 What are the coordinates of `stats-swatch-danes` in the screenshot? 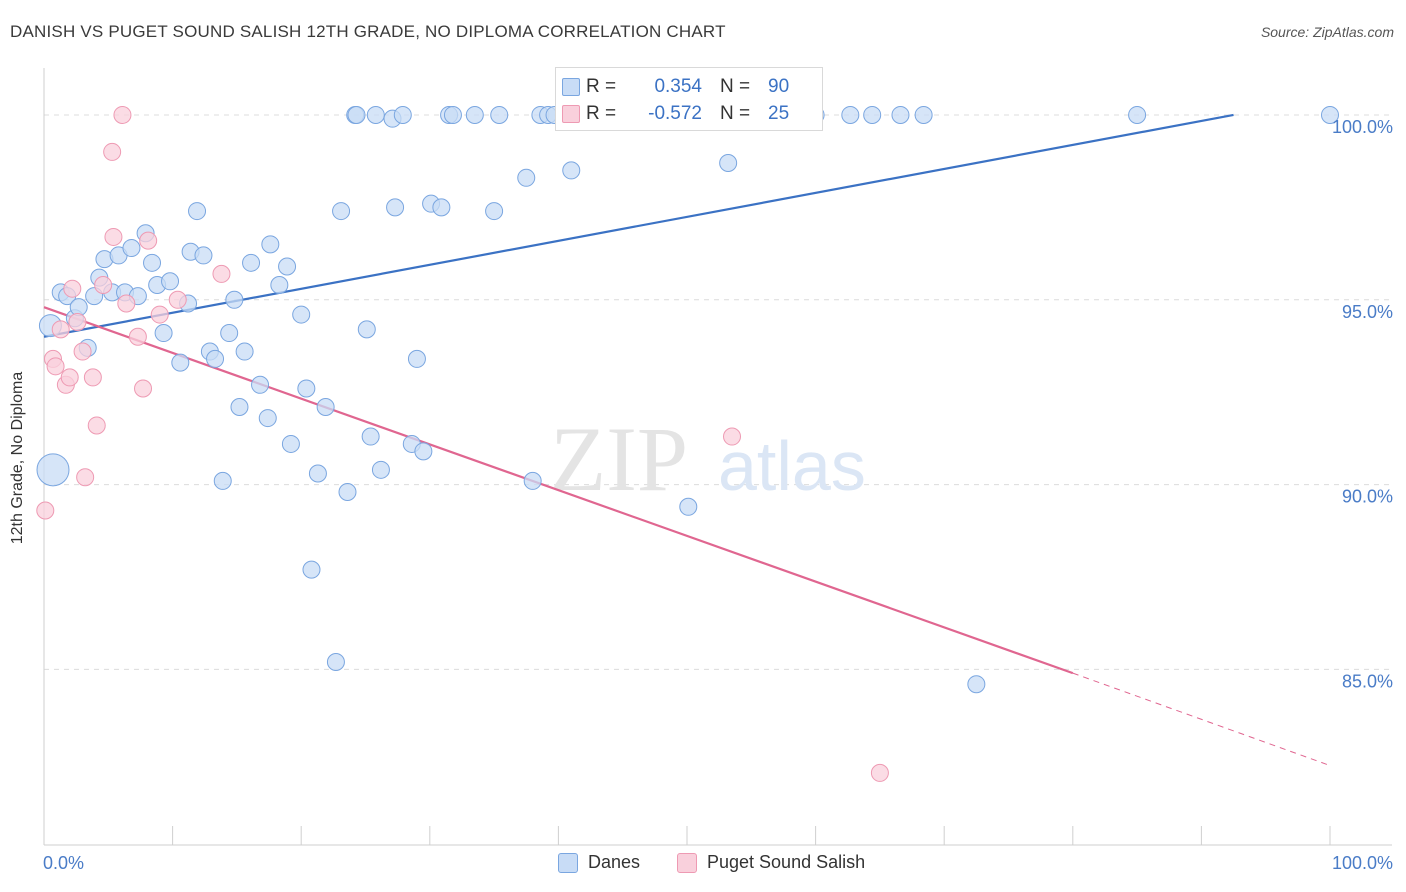 It's located at (571, 87).